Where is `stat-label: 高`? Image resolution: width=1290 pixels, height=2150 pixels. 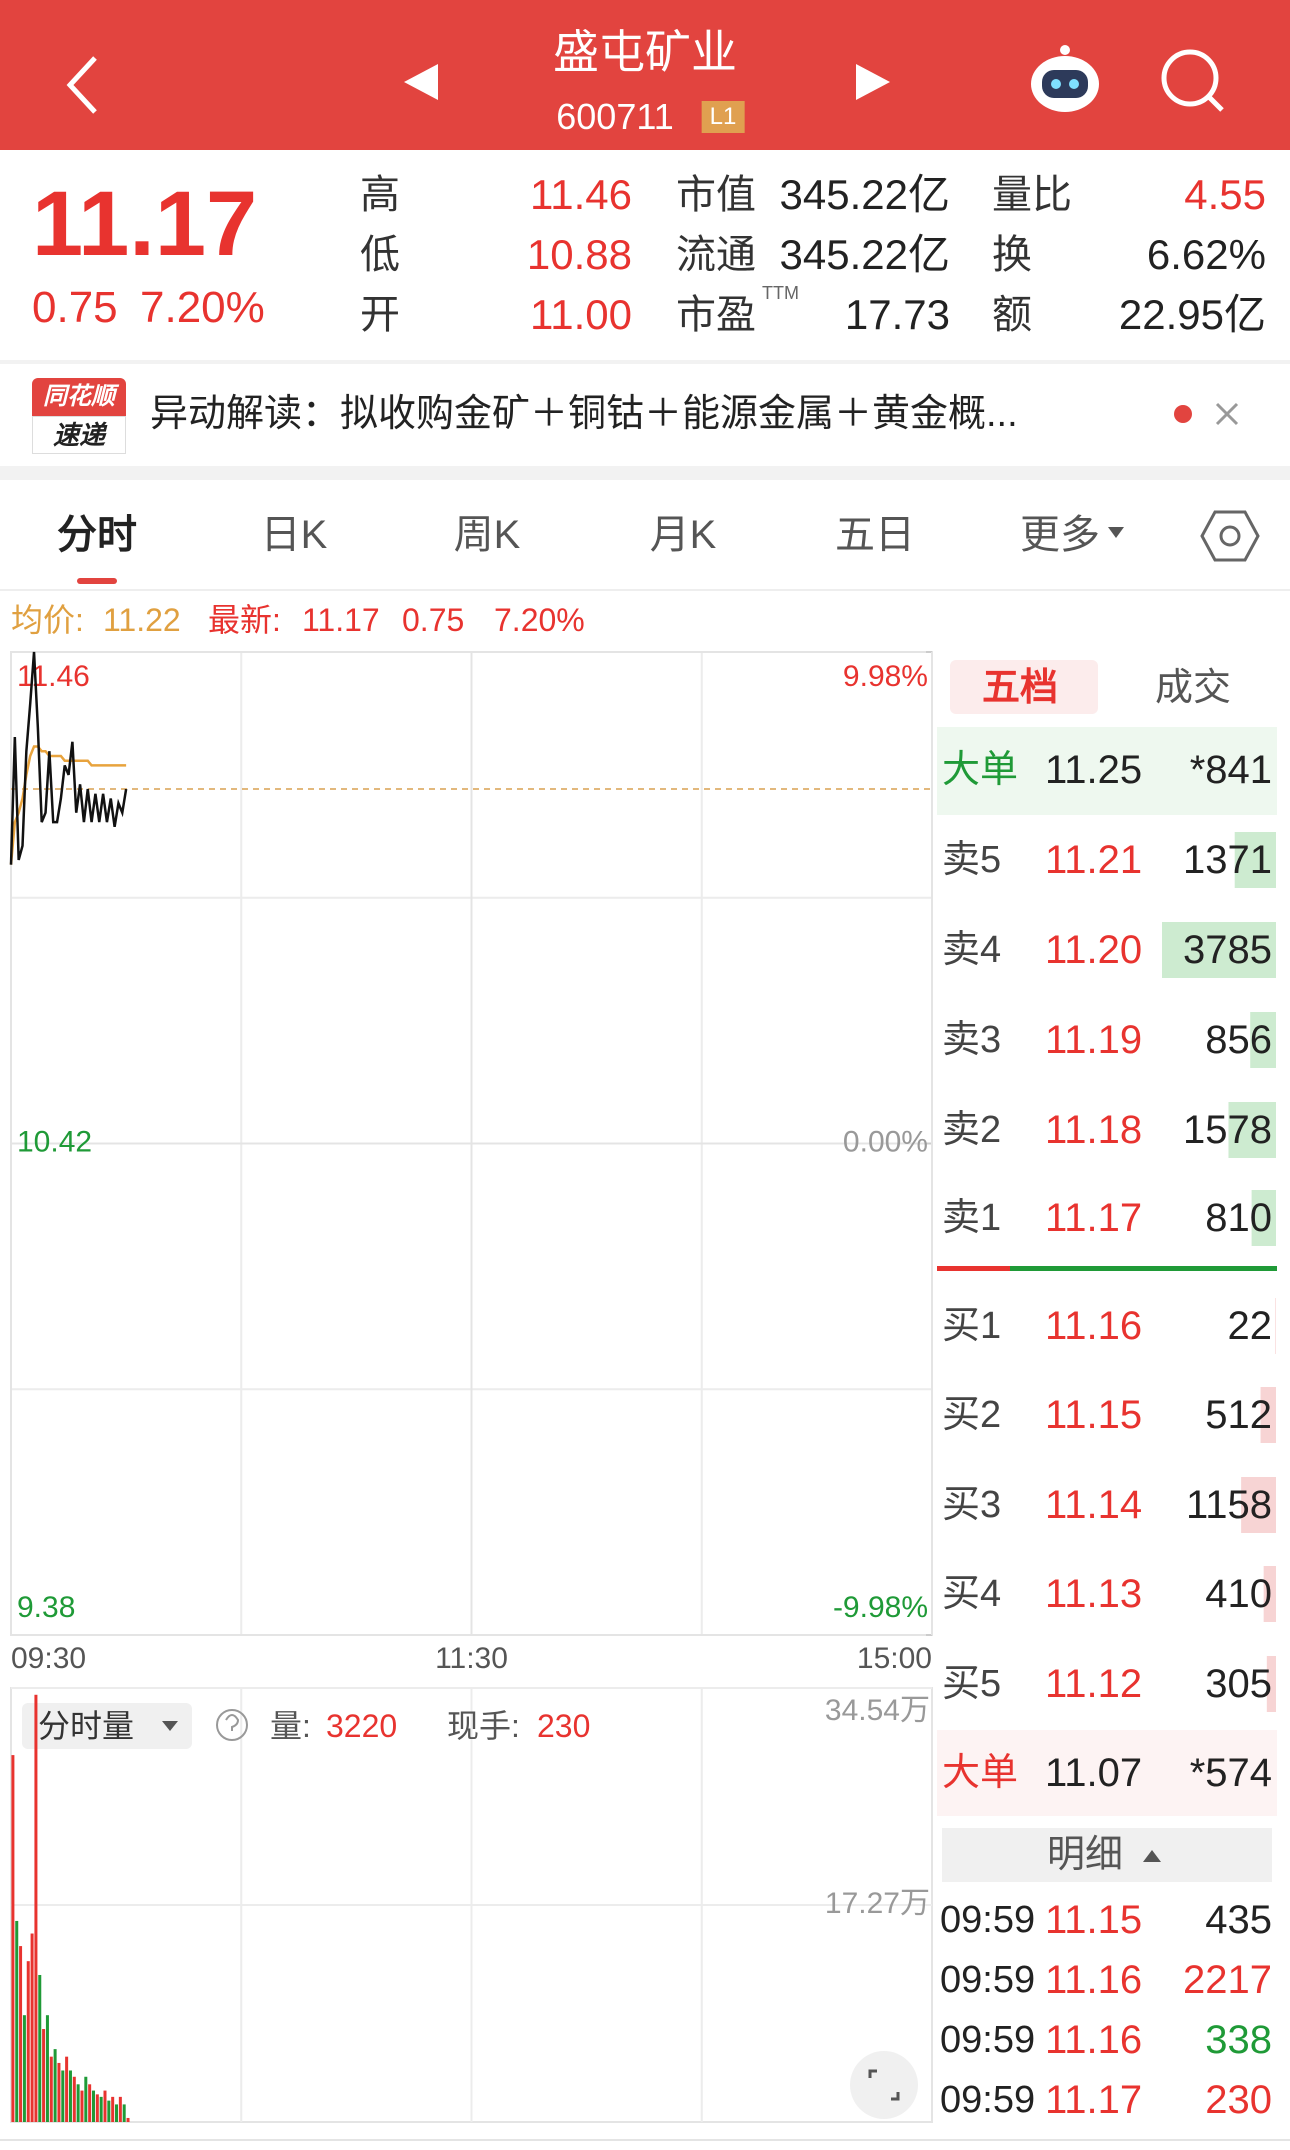 stat-label: 高 is located at coordinates (380, 195).